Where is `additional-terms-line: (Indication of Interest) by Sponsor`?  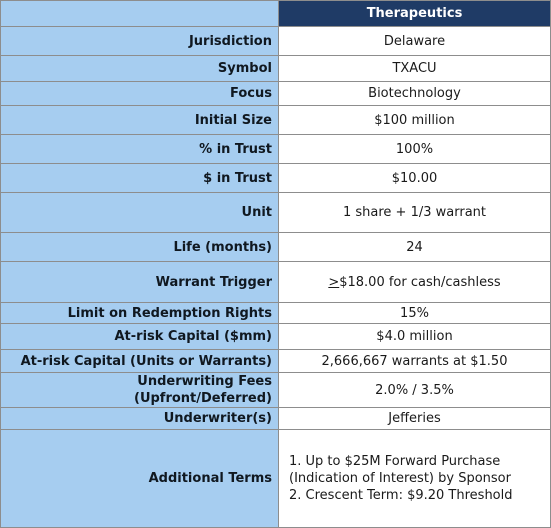 additional-terms-line: (Indication of Interest) by Sponsor is located at coordinates (400, 478).